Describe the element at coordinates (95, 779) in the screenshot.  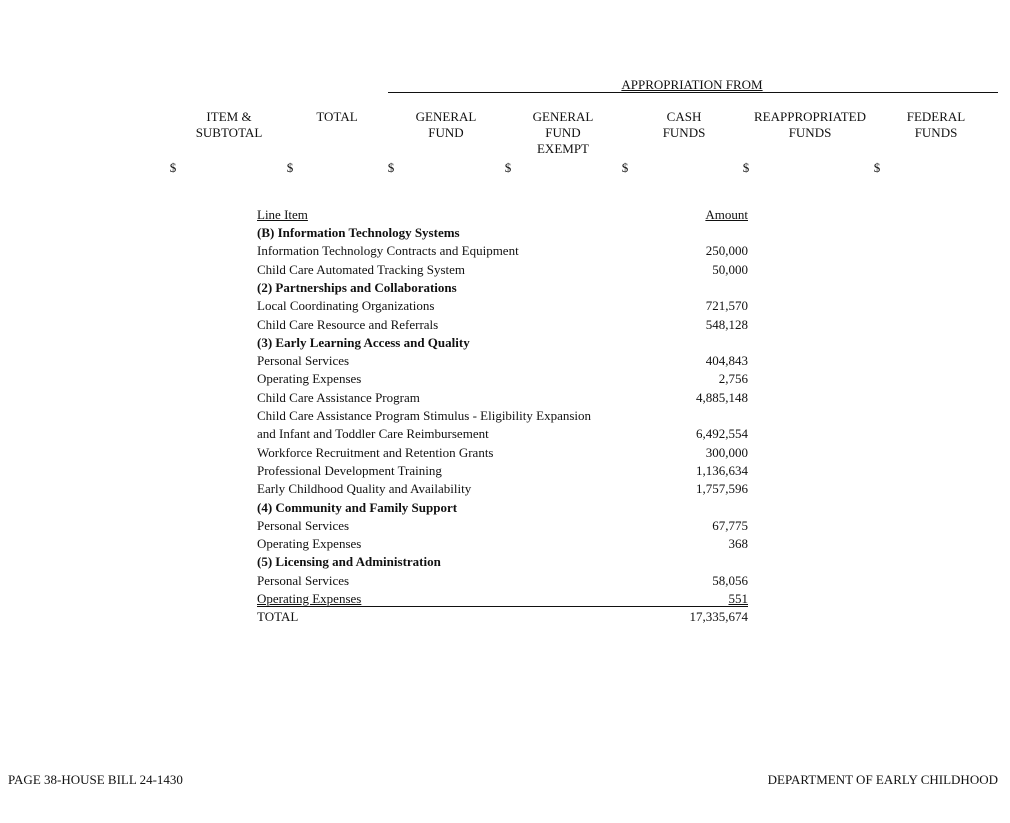
I see `footer-left: PAGE 38-HOUSE BILL 24-1430` at that location.